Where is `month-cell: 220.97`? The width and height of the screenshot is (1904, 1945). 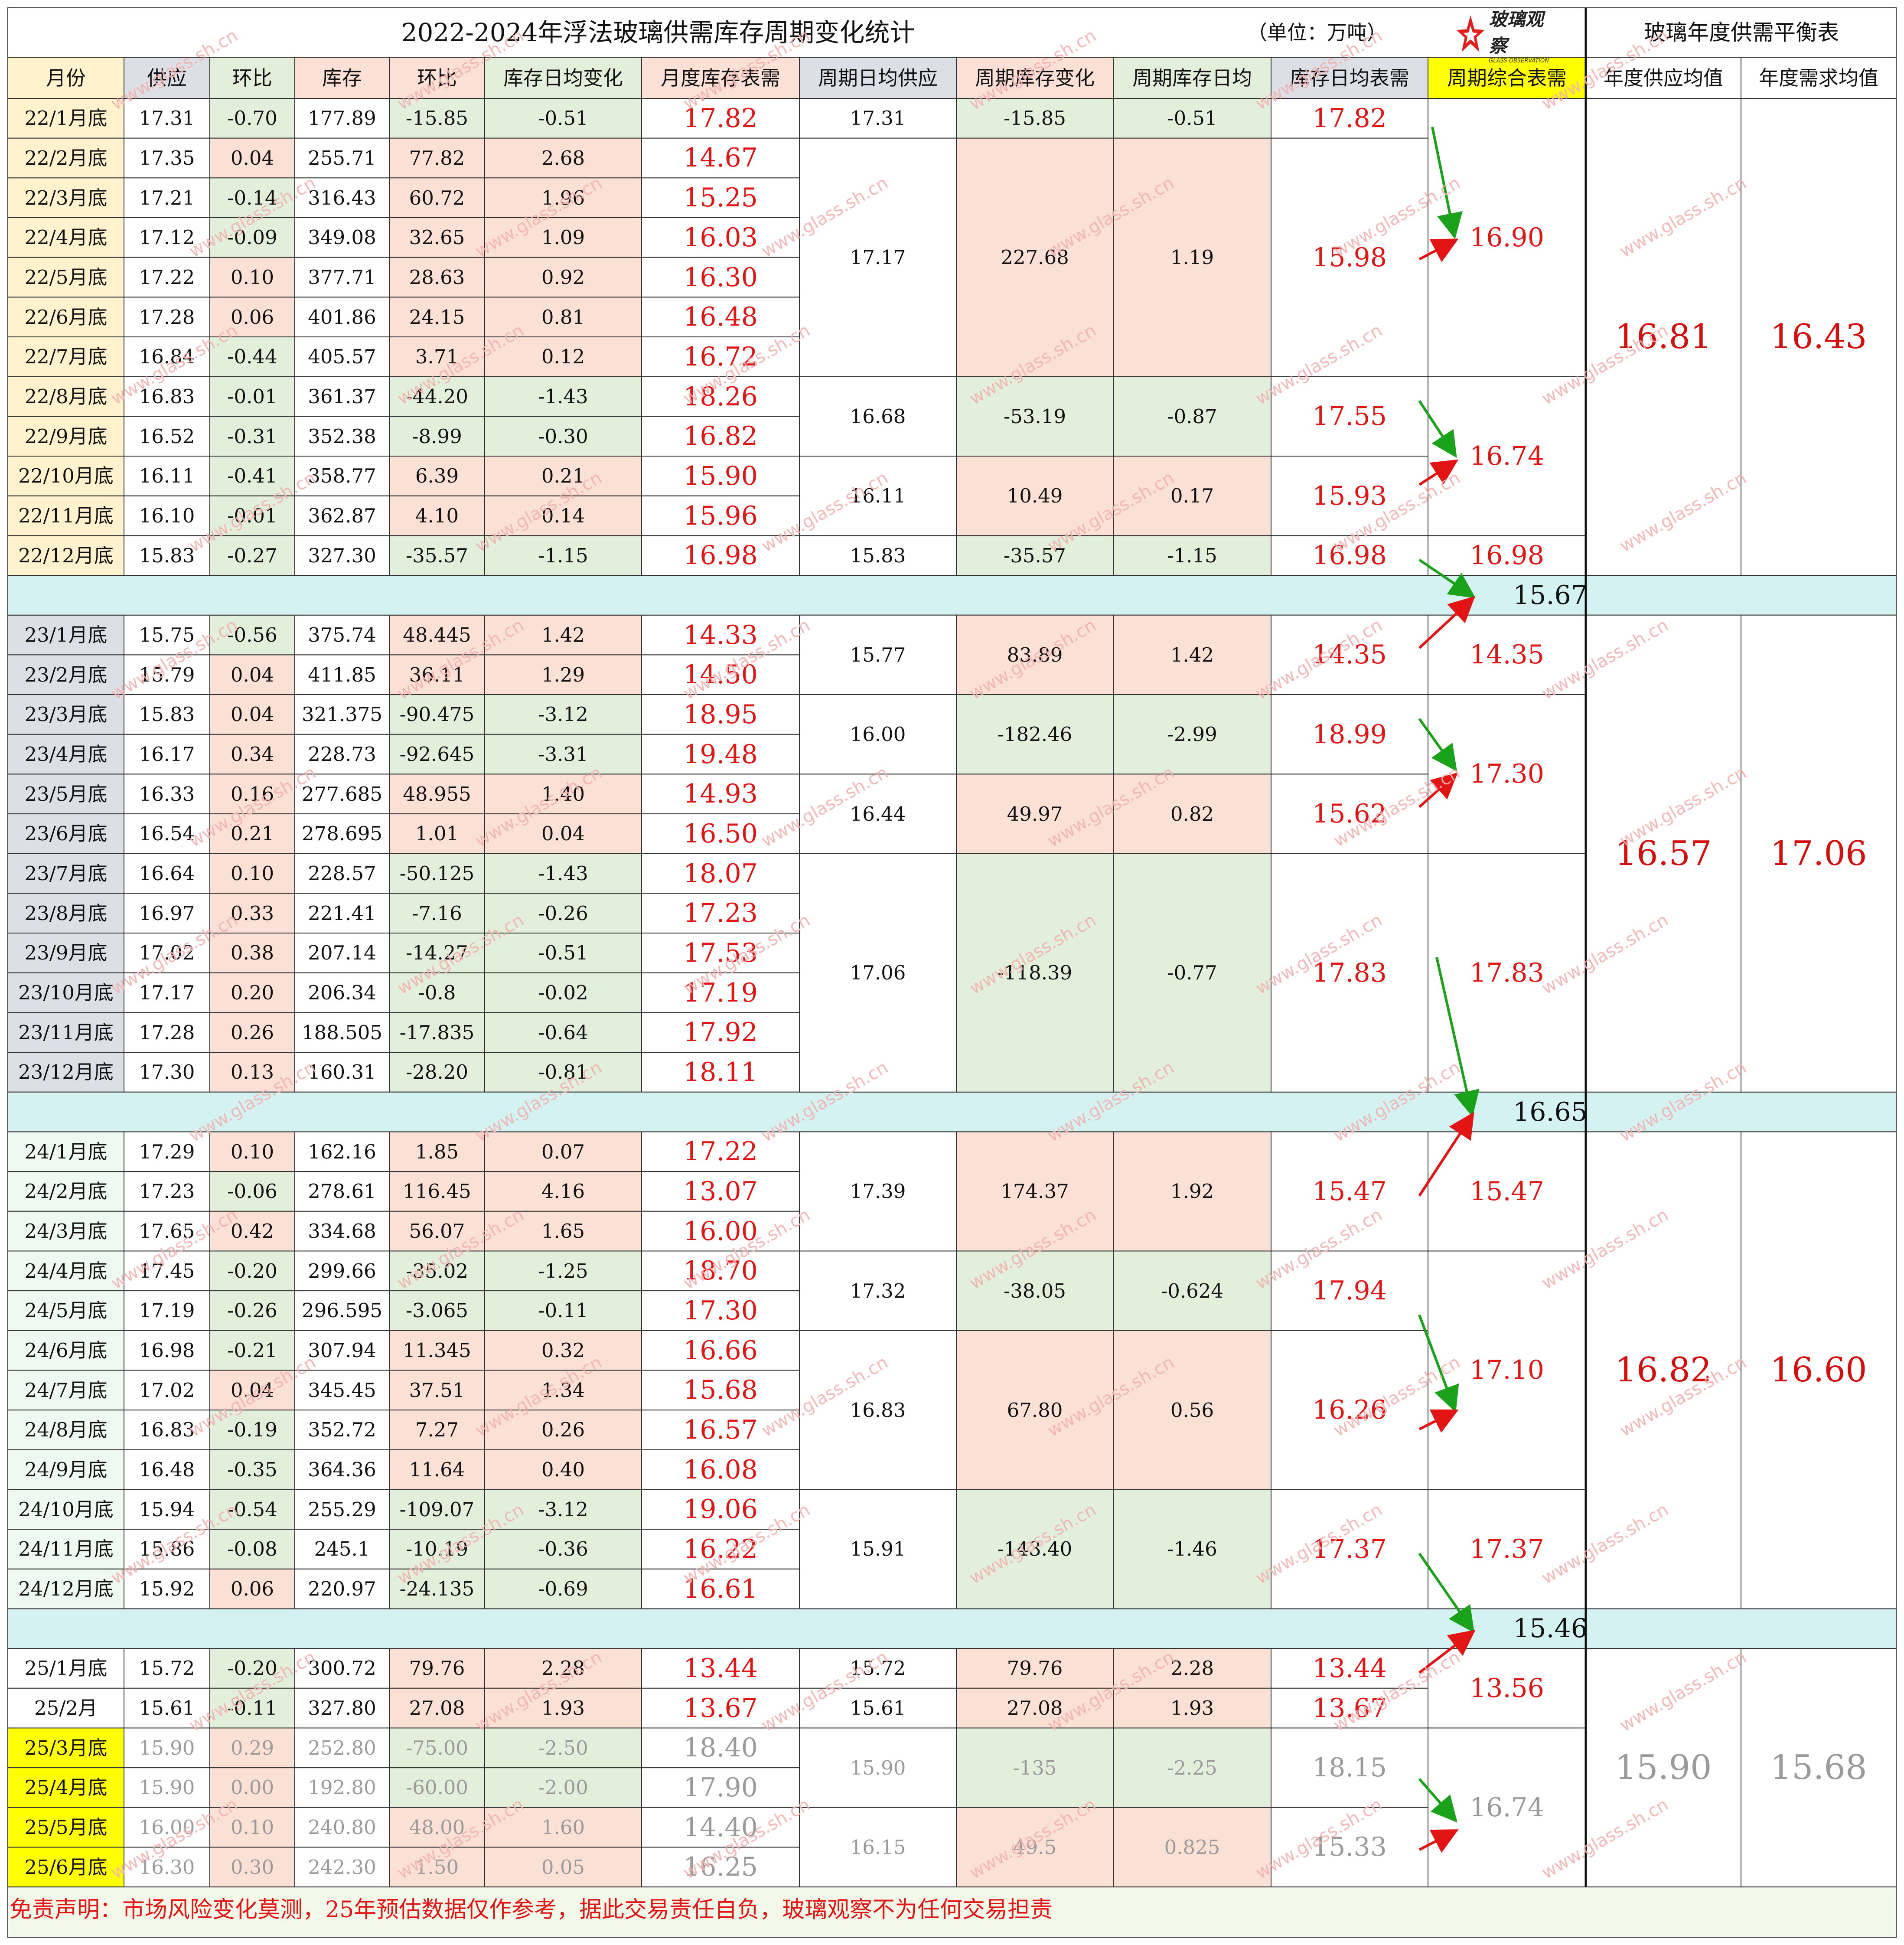
month-cell: 220.97 is located at coordinates (342, 1589).